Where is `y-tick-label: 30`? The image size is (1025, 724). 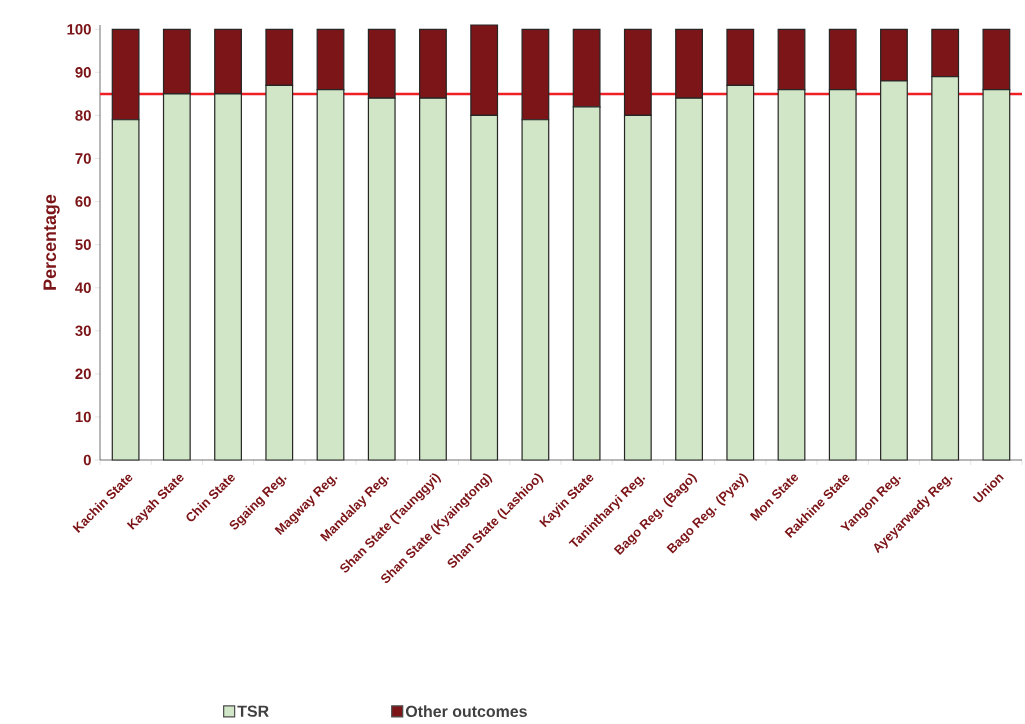
y-tick-label: 30 is located at coordinates (83, 331).